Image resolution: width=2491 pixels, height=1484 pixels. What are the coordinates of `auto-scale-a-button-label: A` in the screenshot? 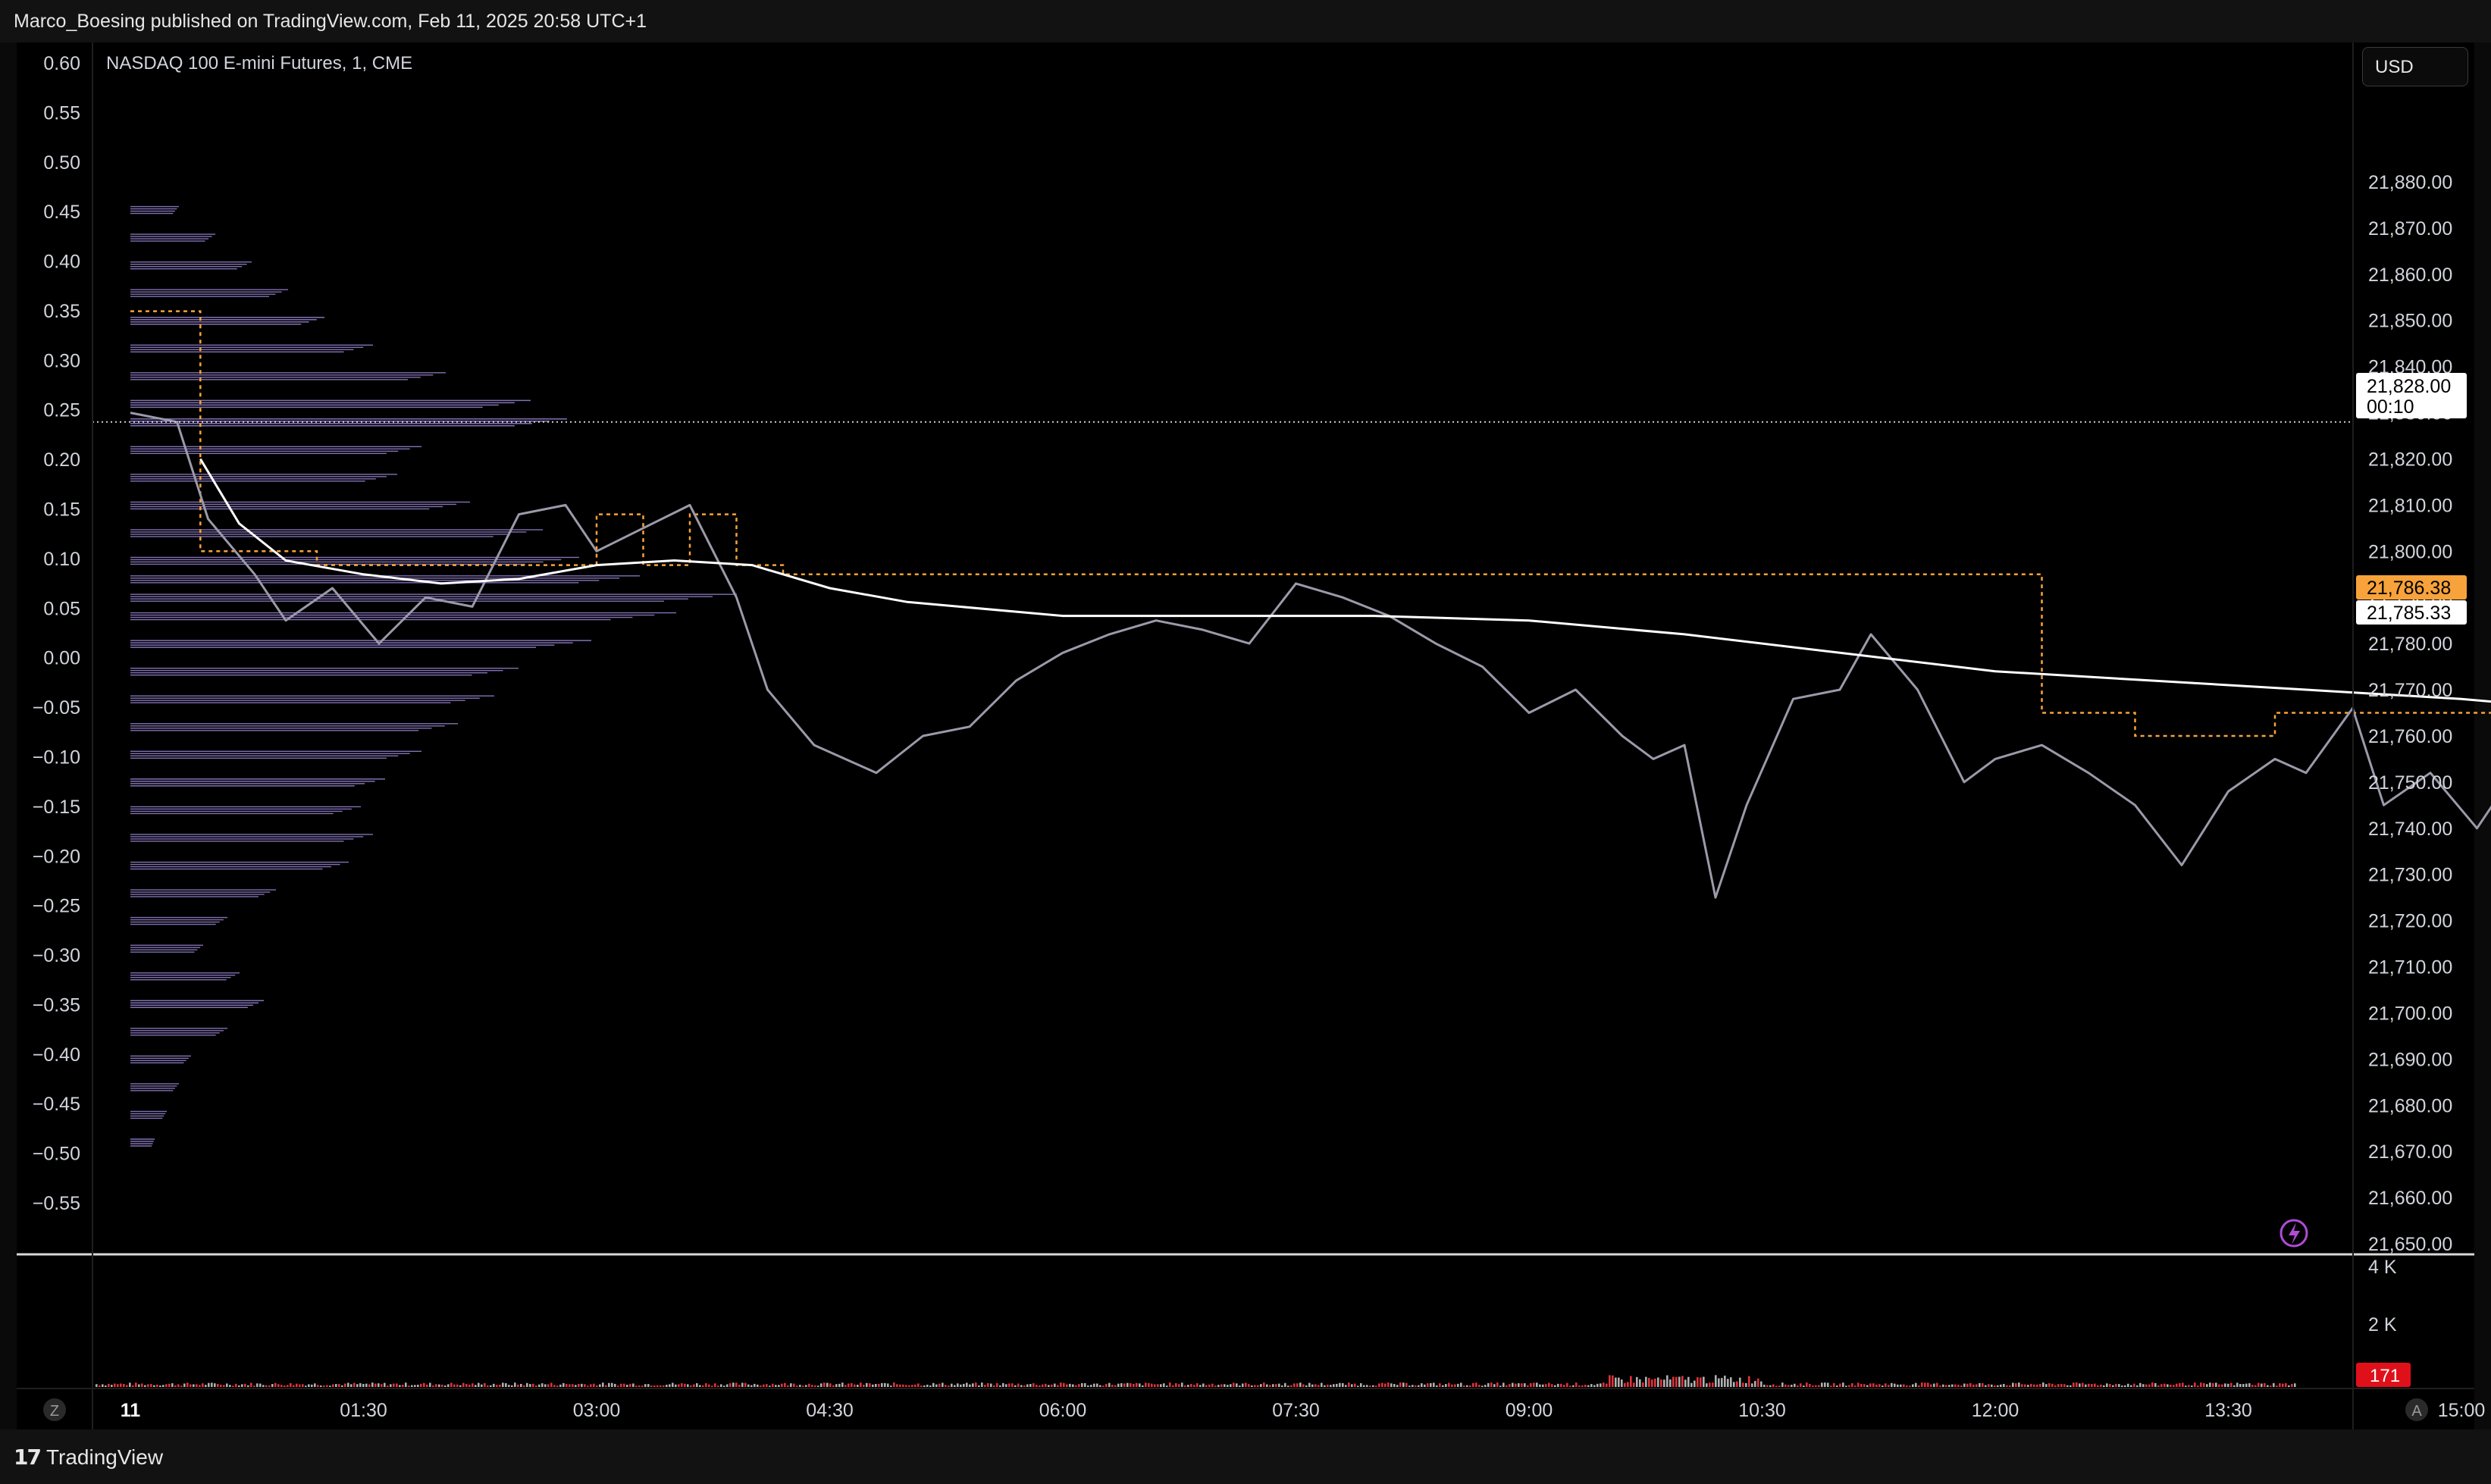 It's located at (2416, 1412).